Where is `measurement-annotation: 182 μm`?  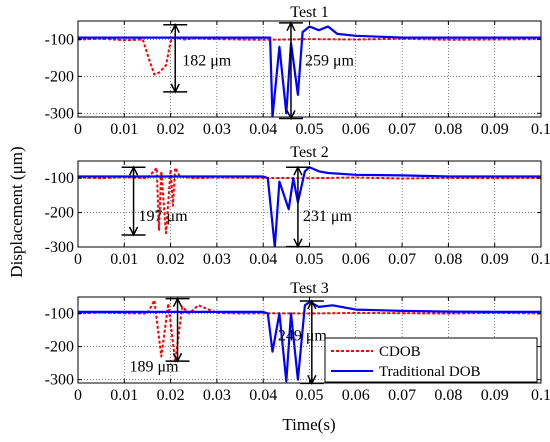 measurement-annotation: 182 μm is located at coordinates (197, 58).